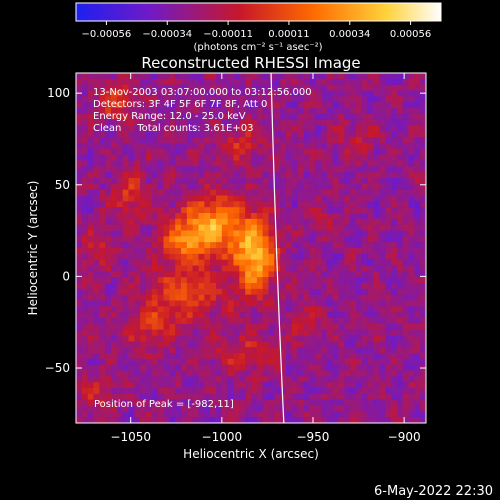  What do you see at coordinates (180, 104) in the screenshot?
I see `annotation-detectors: Detectors: 3F 4F 5F 6F 7F 8F, Att 0` at bounding box center [180, 104].